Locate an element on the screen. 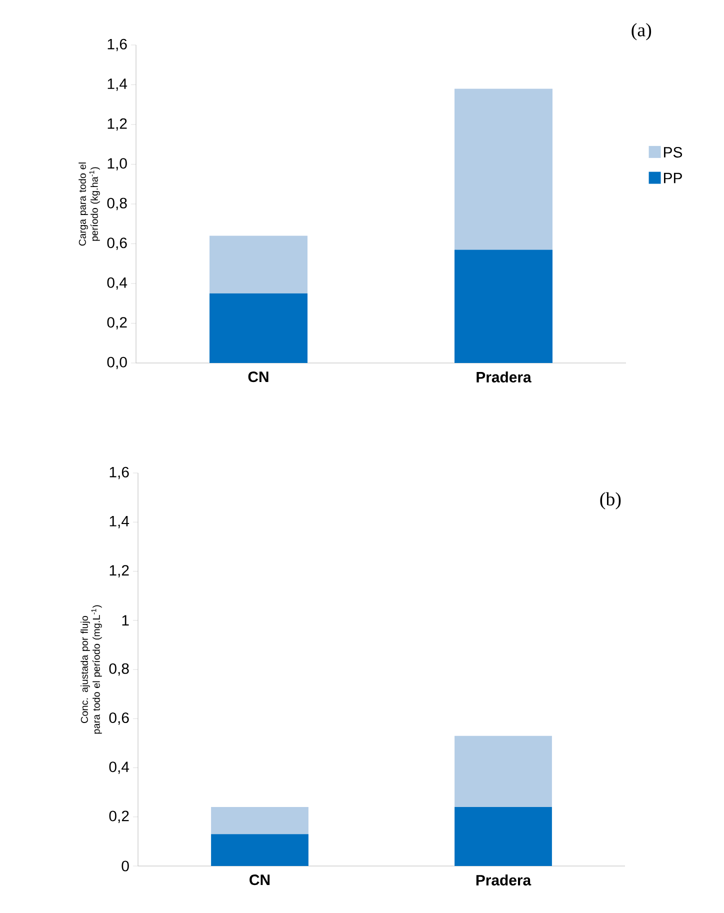  y-tick-label: 0,0 is located at coordinates (117, 363).